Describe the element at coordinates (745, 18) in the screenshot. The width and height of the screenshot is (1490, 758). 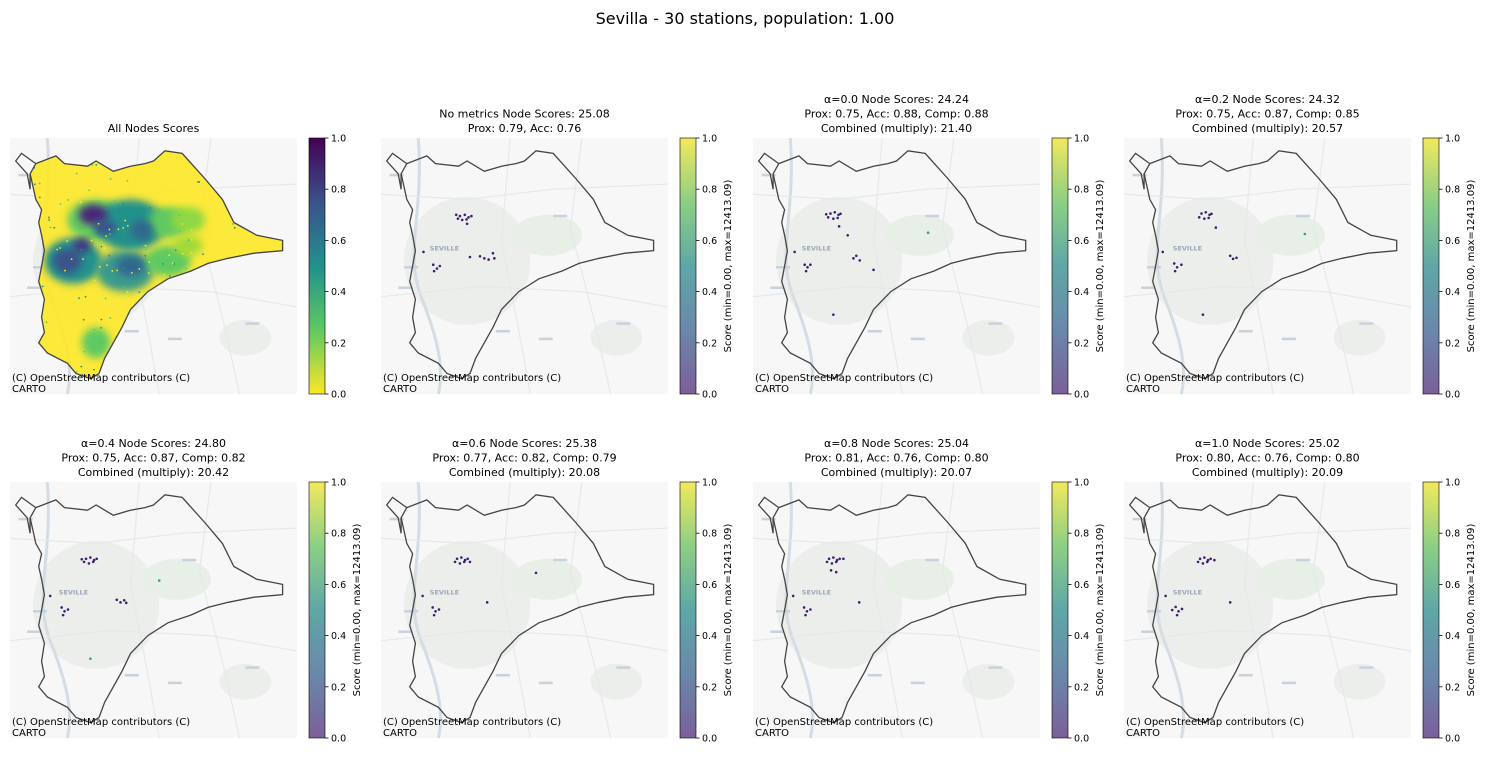
I see `figure-suptitle: Sevilla - 30 stations, population: 1.00` at that location.